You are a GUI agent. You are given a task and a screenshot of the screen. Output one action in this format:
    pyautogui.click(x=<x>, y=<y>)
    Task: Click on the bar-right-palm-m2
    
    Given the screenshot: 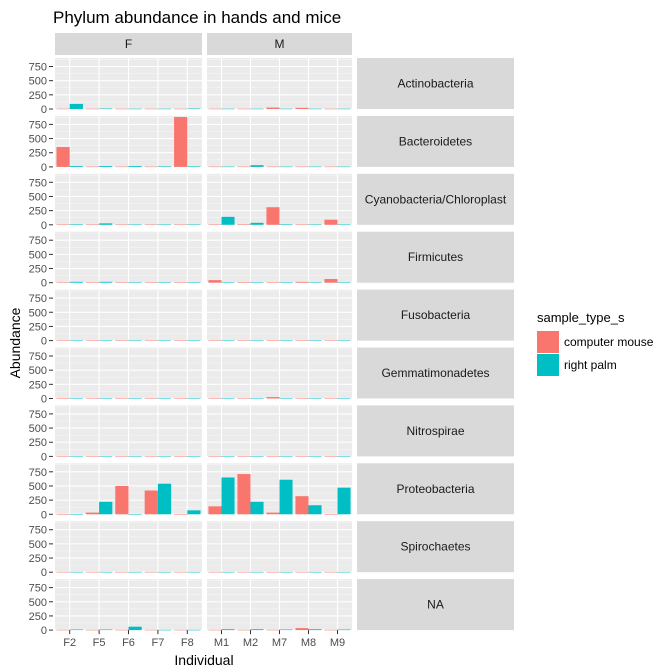 What is the action you would take?
    pyautogui.click(x=257, y=223)
    